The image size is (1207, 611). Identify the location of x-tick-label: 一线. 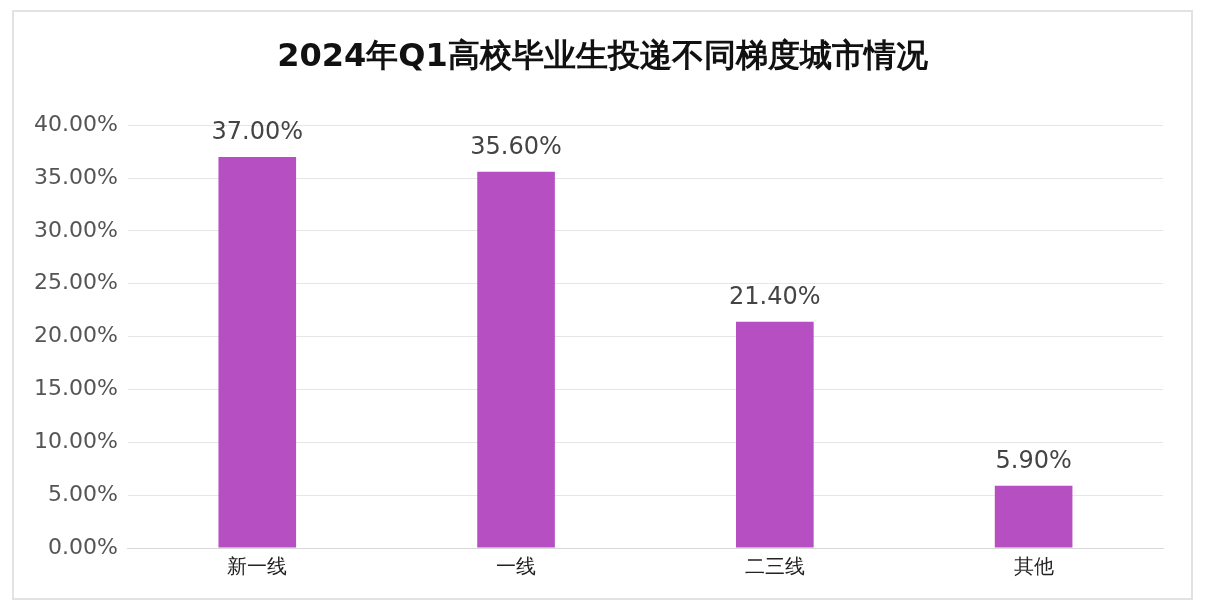
(516, 566).